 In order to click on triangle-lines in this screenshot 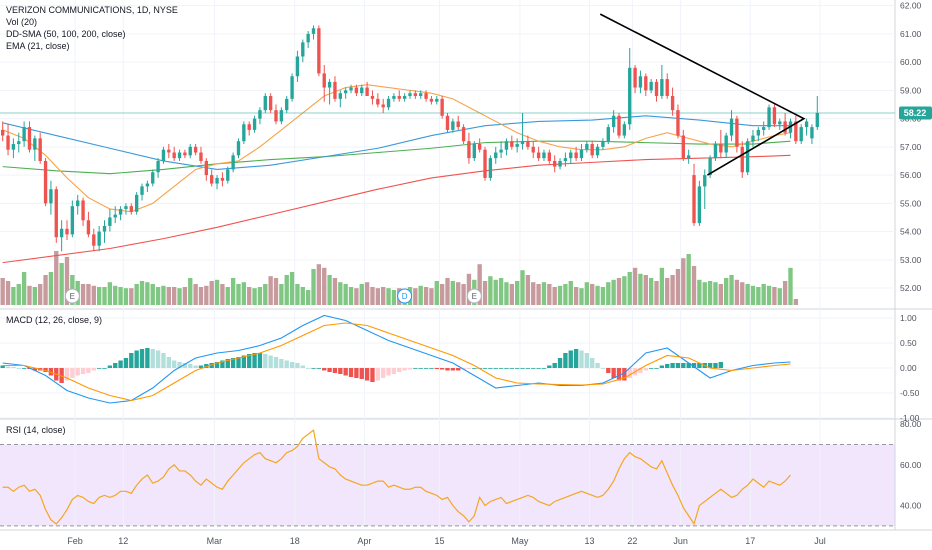, I will do `click(702, 94)`.